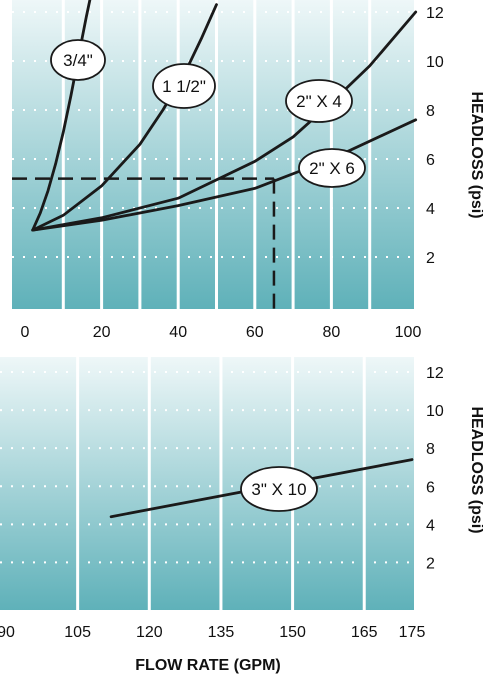  Describe the element at coordinates (435, 468) in the screenshot. I see `bottom-y-ticks: 2 4 6 8 10 12` at that location.